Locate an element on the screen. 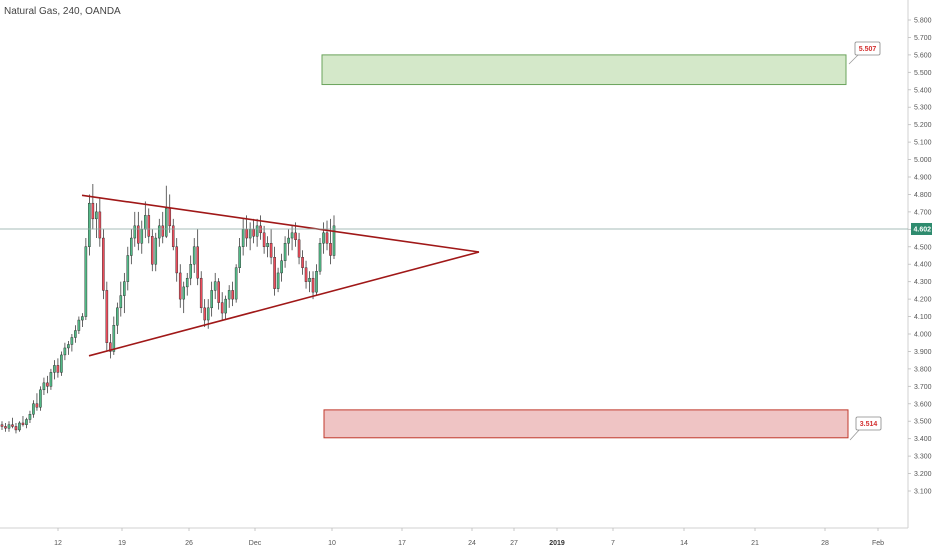  price-callout-icon: 3.514 is located at coordinates (865, 428).